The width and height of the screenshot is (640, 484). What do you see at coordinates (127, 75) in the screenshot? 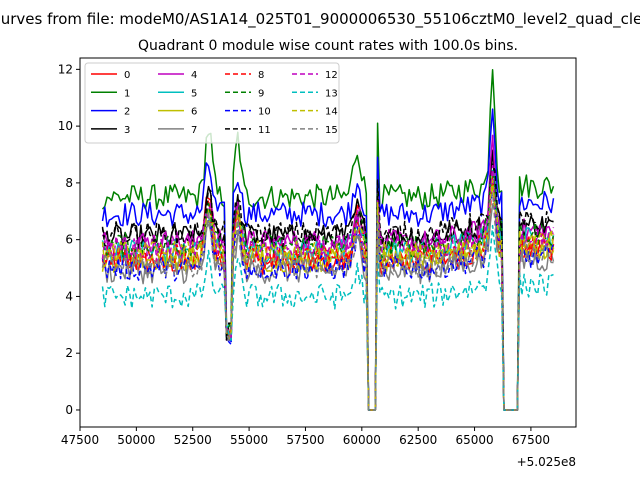
I see `legend-label-0: 0` at bounding box center [127, 75].